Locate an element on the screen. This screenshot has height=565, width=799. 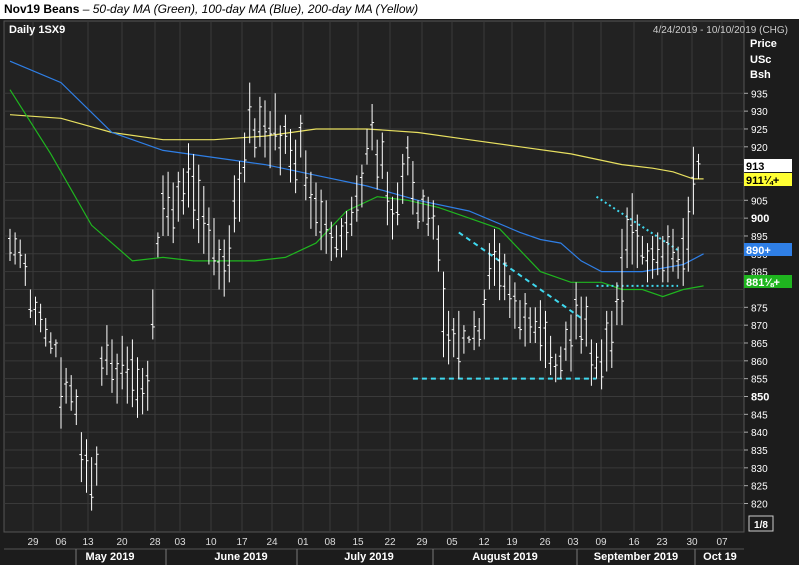
y-tick-label: 830 is located at coordinates (759, 469).